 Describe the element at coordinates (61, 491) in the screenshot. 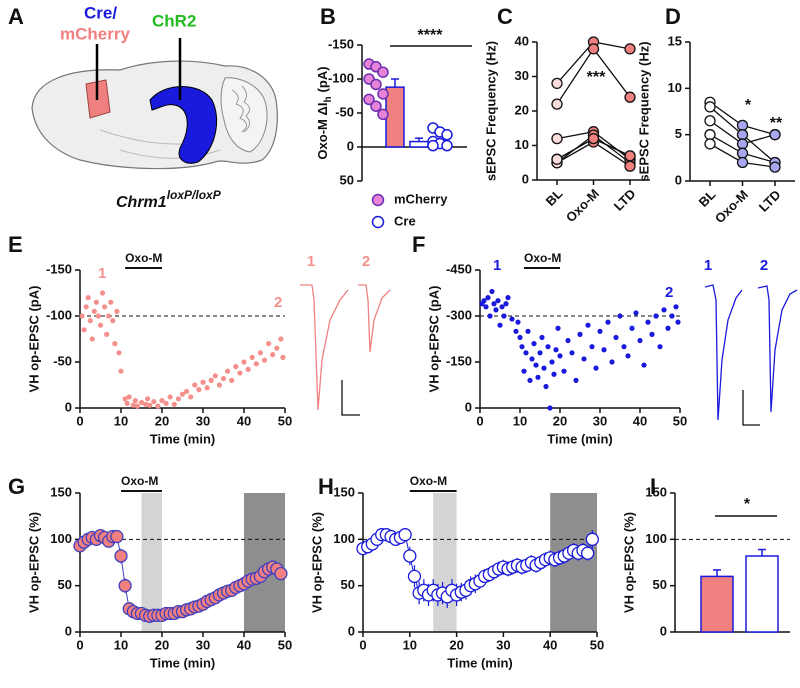

I see `y-tick-label: 150` at that location.